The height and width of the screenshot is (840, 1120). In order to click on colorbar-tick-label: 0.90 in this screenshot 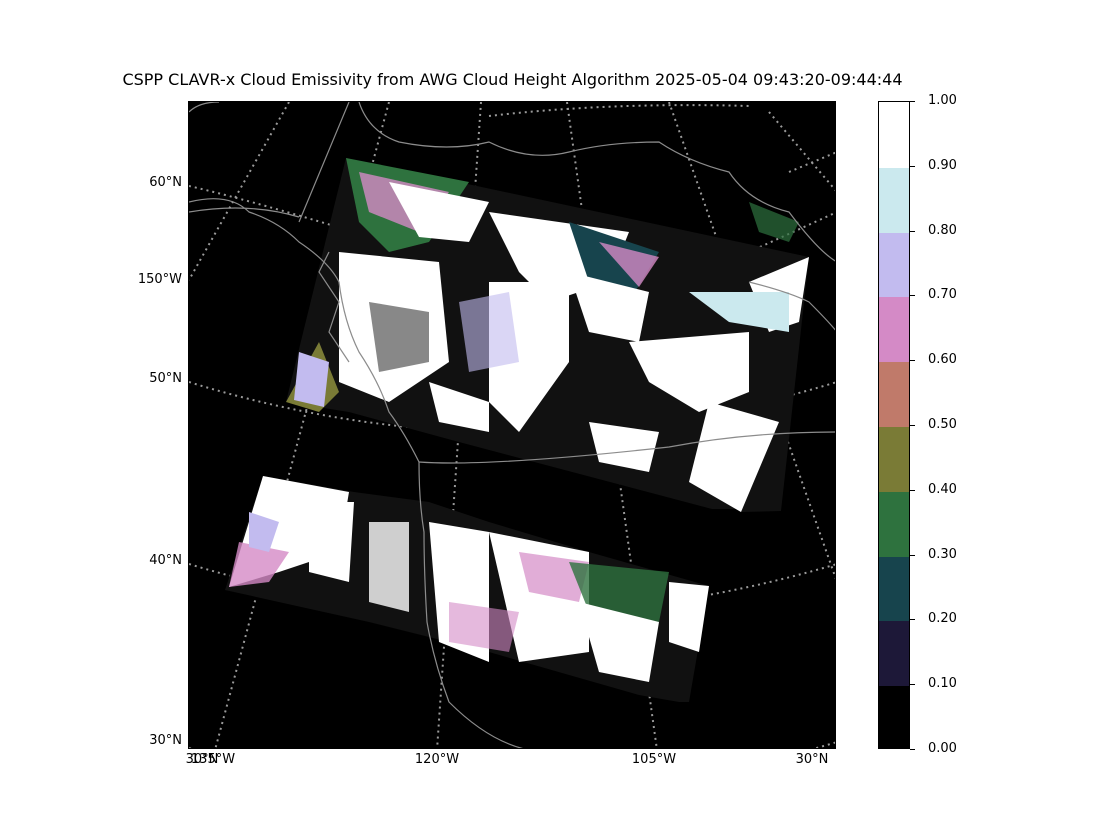, I will do `click(942, 165)`.